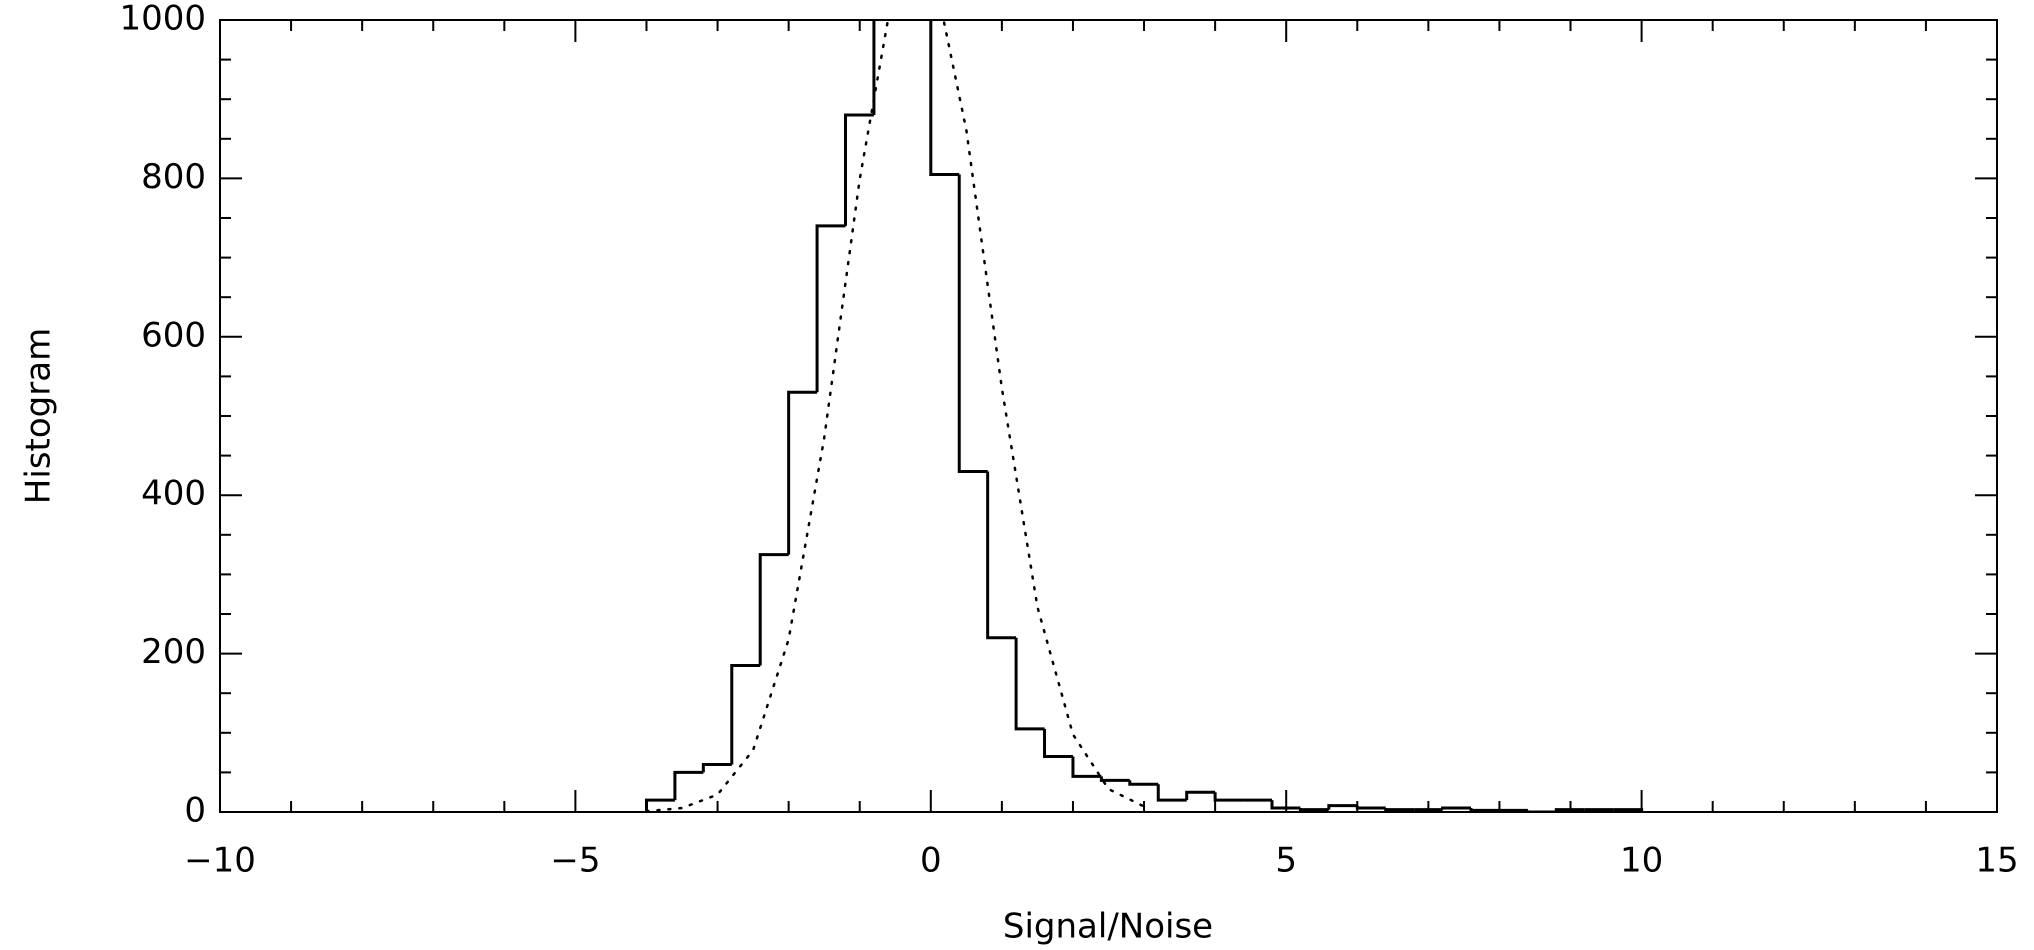 Image resolution: width=2034 pixels, height=950 pixels. Describe the element at coordinates (173, 494) in the screenshot. I see `y-tick-label: 400` at that location.